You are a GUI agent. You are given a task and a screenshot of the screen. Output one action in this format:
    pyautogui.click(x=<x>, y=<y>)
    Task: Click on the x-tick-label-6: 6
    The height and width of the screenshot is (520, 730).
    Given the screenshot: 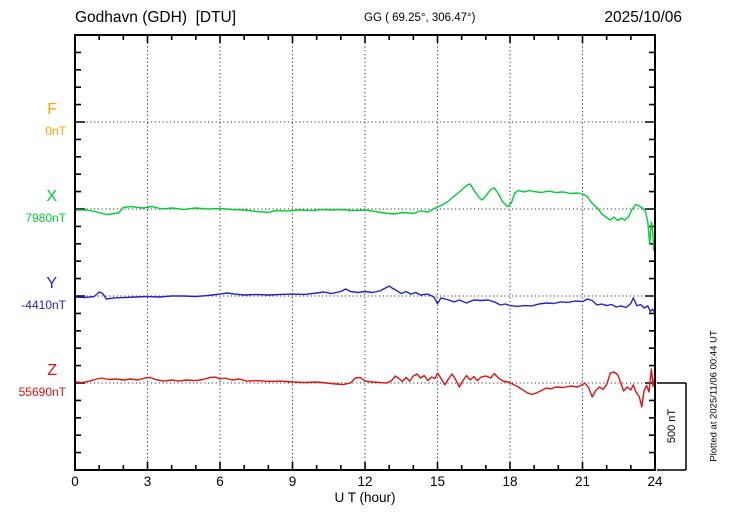 What is the action you would take?
    pyautogui.click(x=220, y=481)
    